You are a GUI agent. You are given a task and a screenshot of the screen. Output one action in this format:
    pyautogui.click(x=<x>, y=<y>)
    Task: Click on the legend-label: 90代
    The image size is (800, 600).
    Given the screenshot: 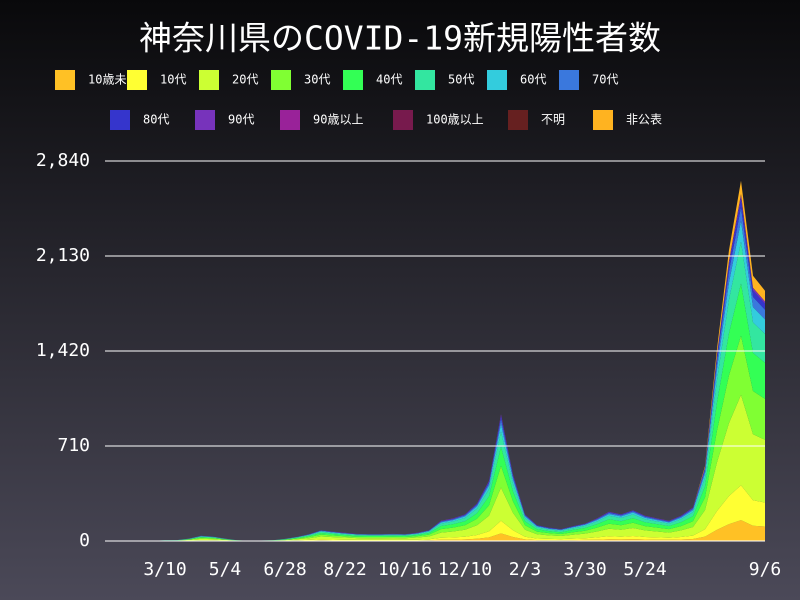 What is the action you would take?
    pyautogui.click(x=241, y=120)
    